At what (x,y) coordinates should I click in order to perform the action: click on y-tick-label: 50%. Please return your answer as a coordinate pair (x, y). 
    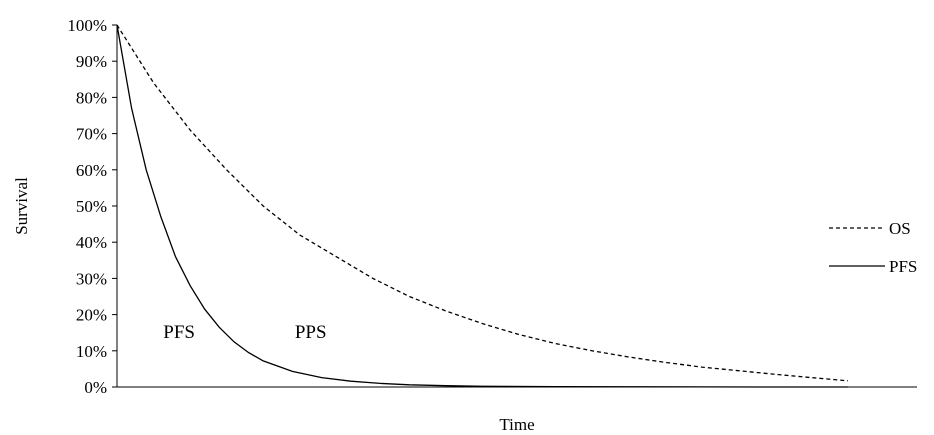
    Looking at the image, I should click on (91, 206).